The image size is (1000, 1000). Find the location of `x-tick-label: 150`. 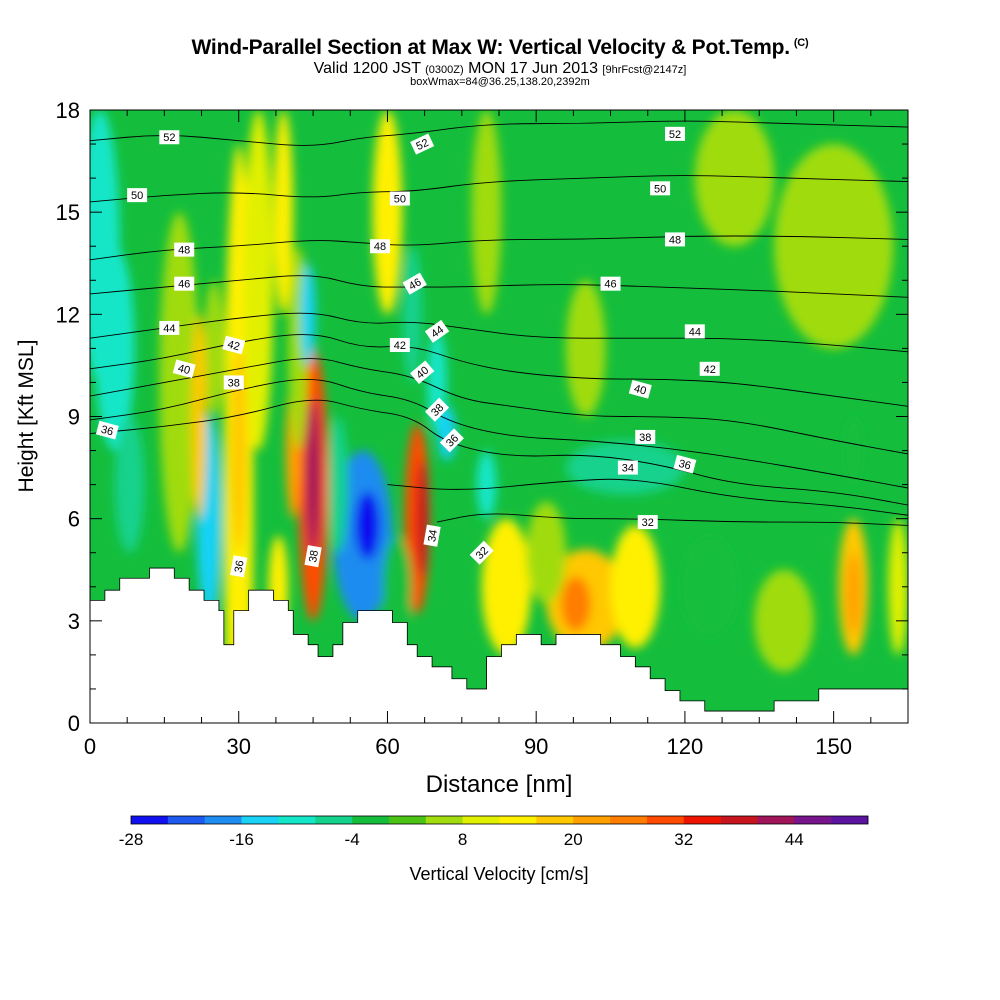

x-tick-label: 150 is located at coordinates (833, 746).